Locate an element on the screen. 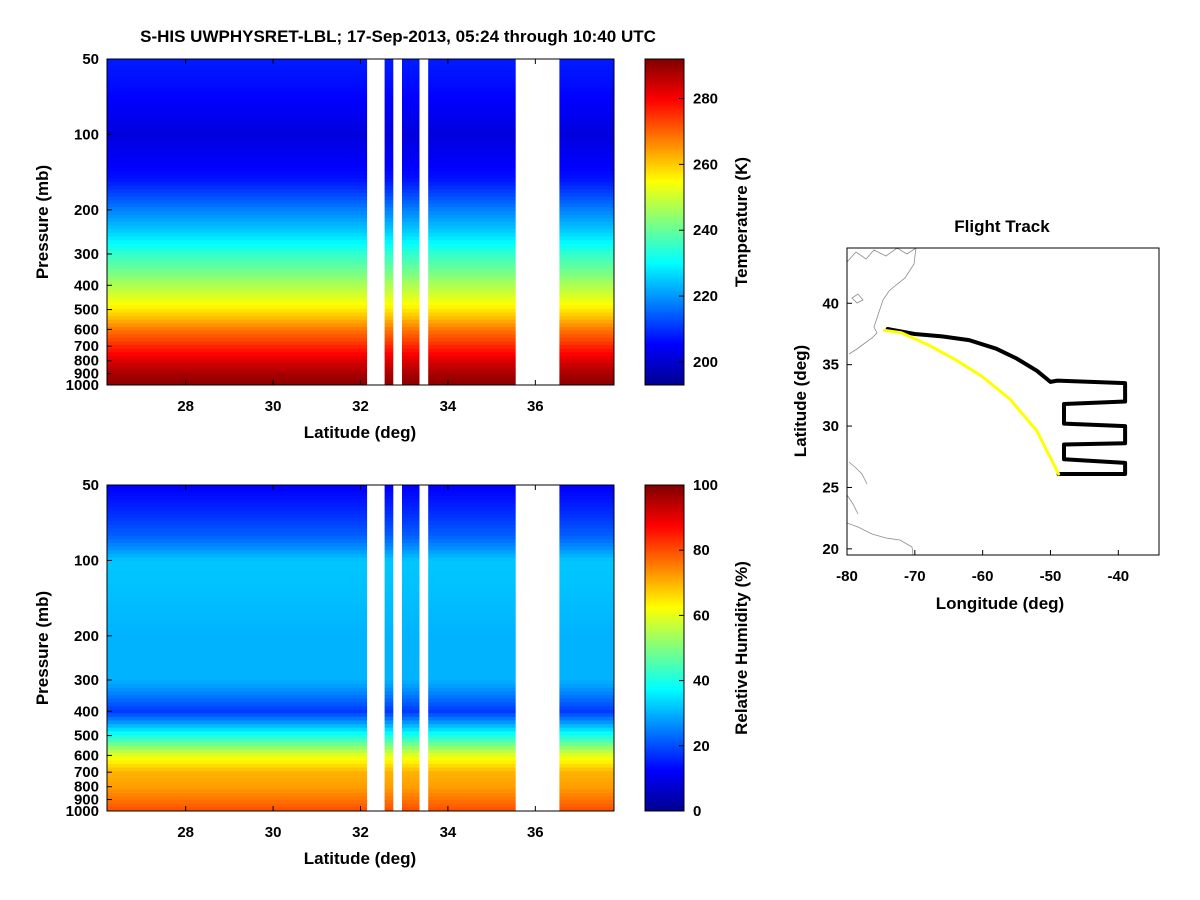  humidity-colorbar is located at coordinates (664, 648).